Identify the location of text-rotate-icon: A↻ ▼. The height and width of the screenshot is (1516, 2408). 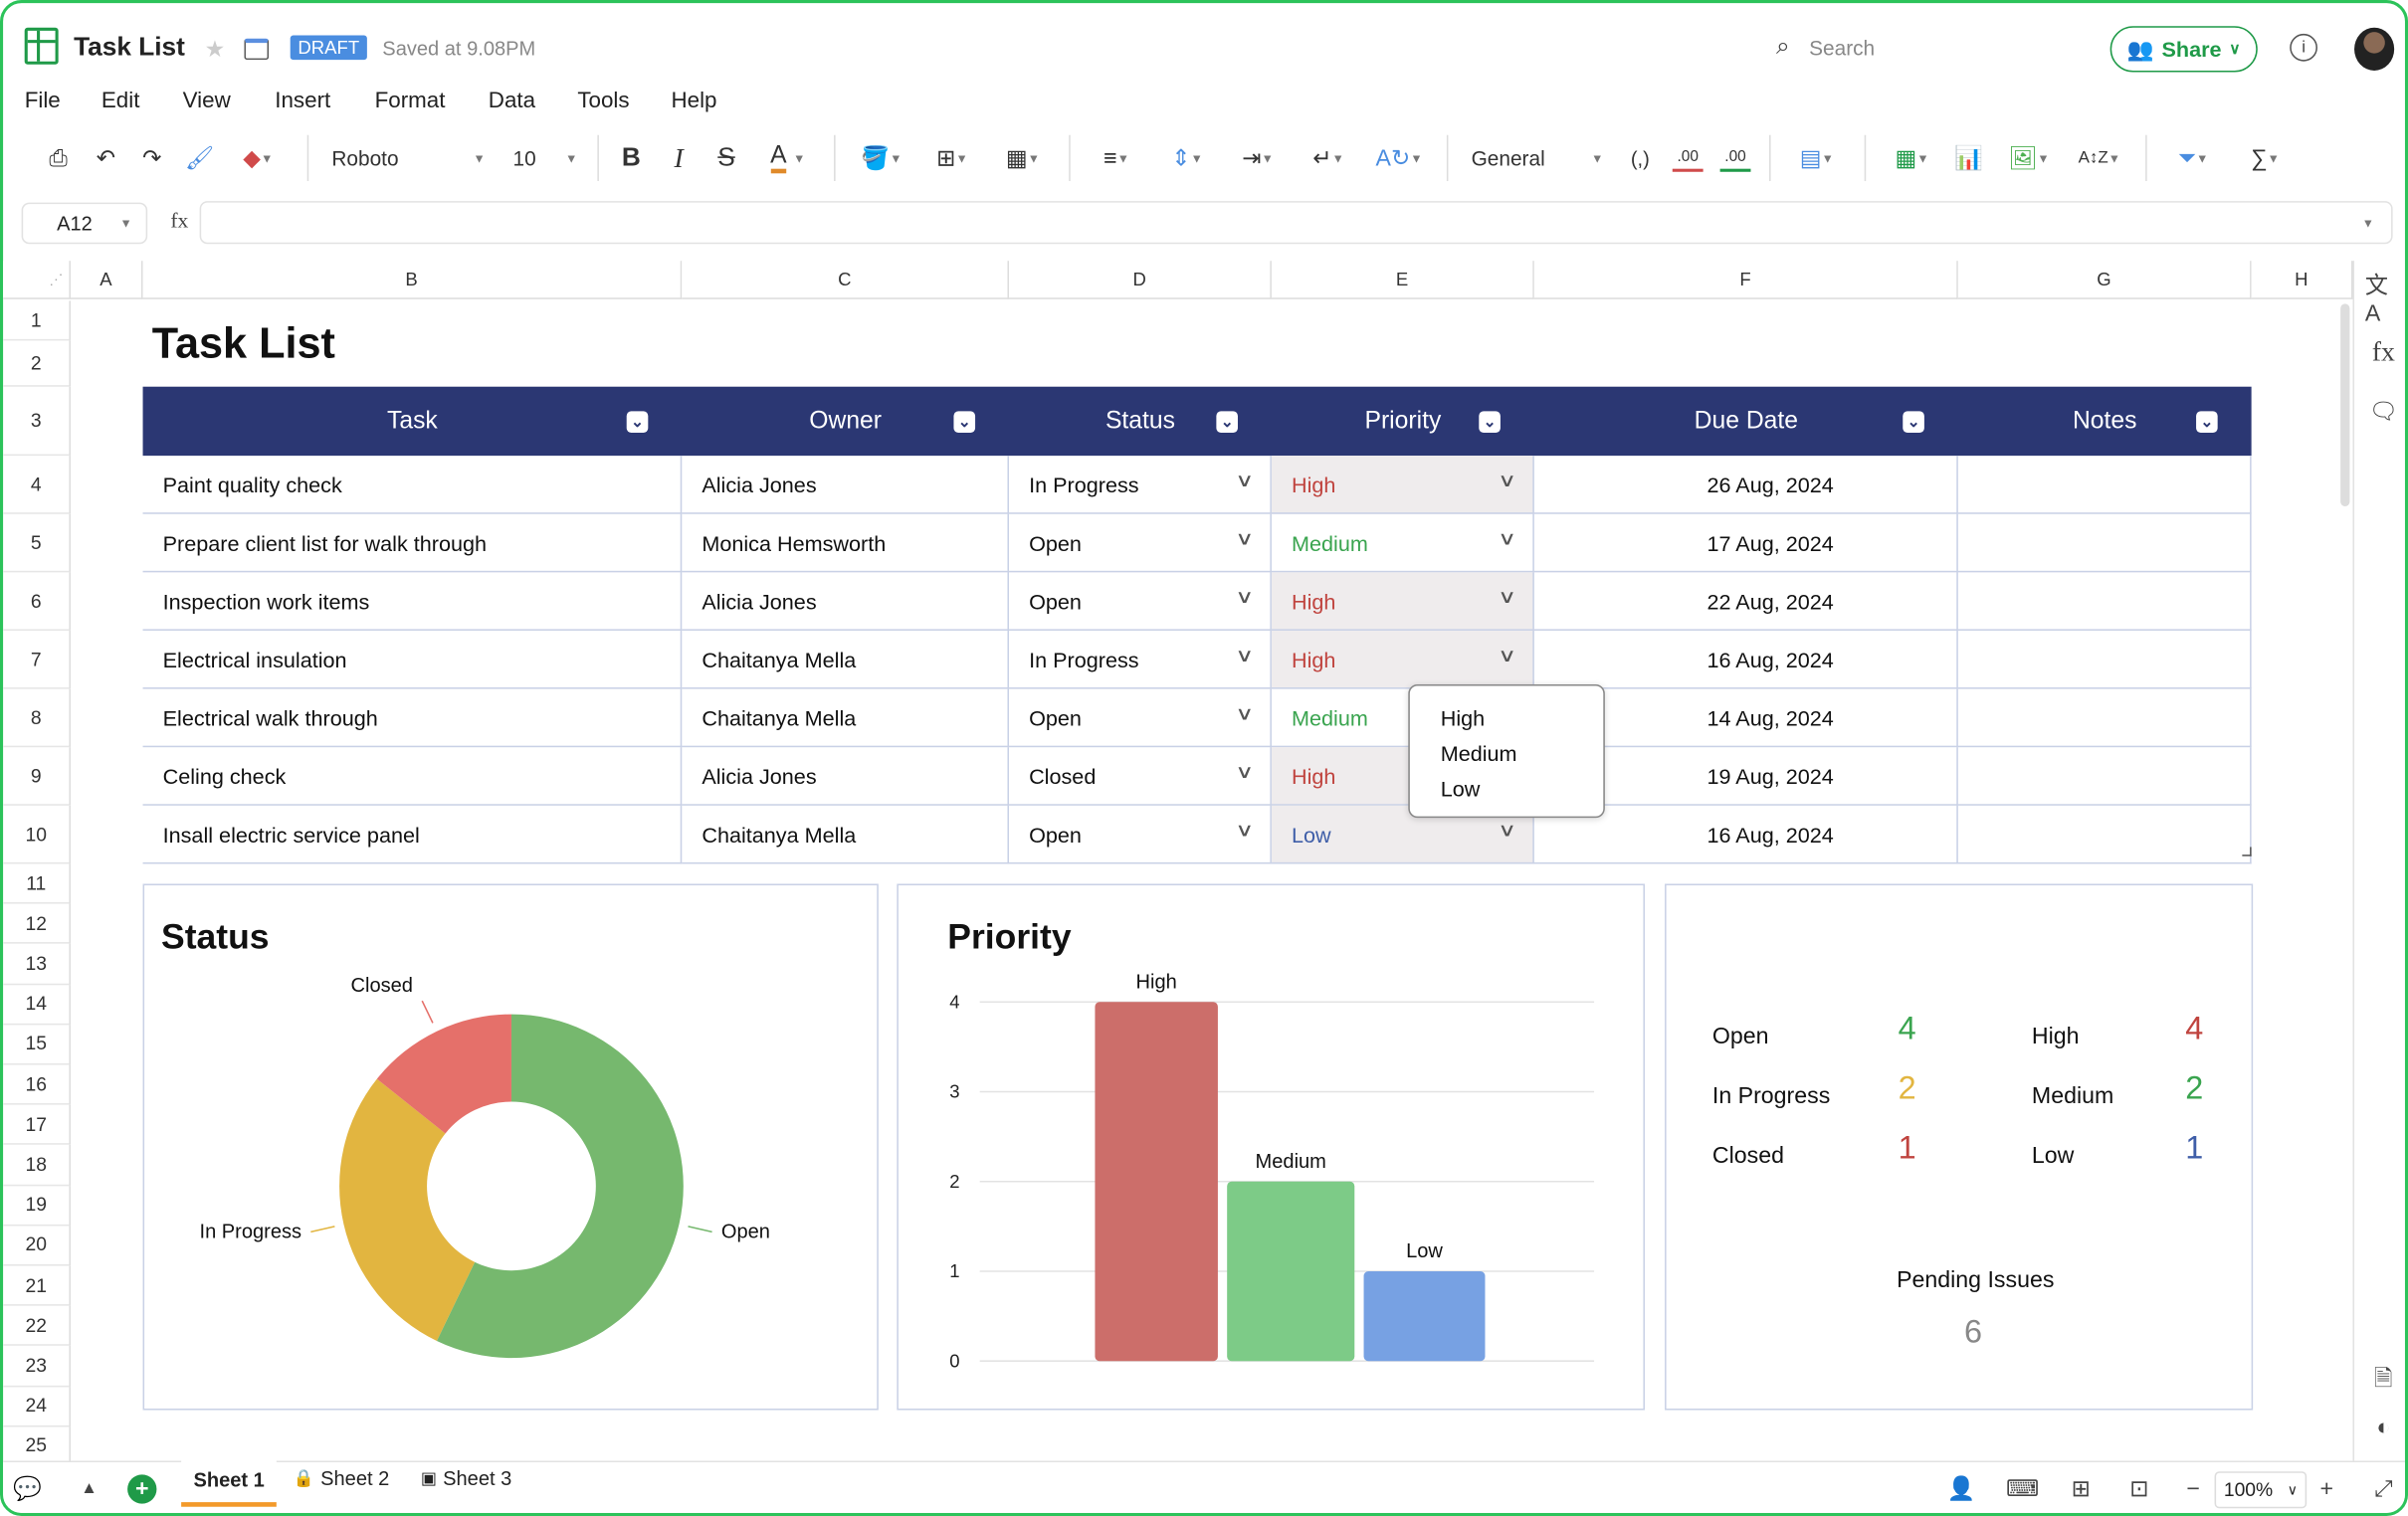
(1399, 158).